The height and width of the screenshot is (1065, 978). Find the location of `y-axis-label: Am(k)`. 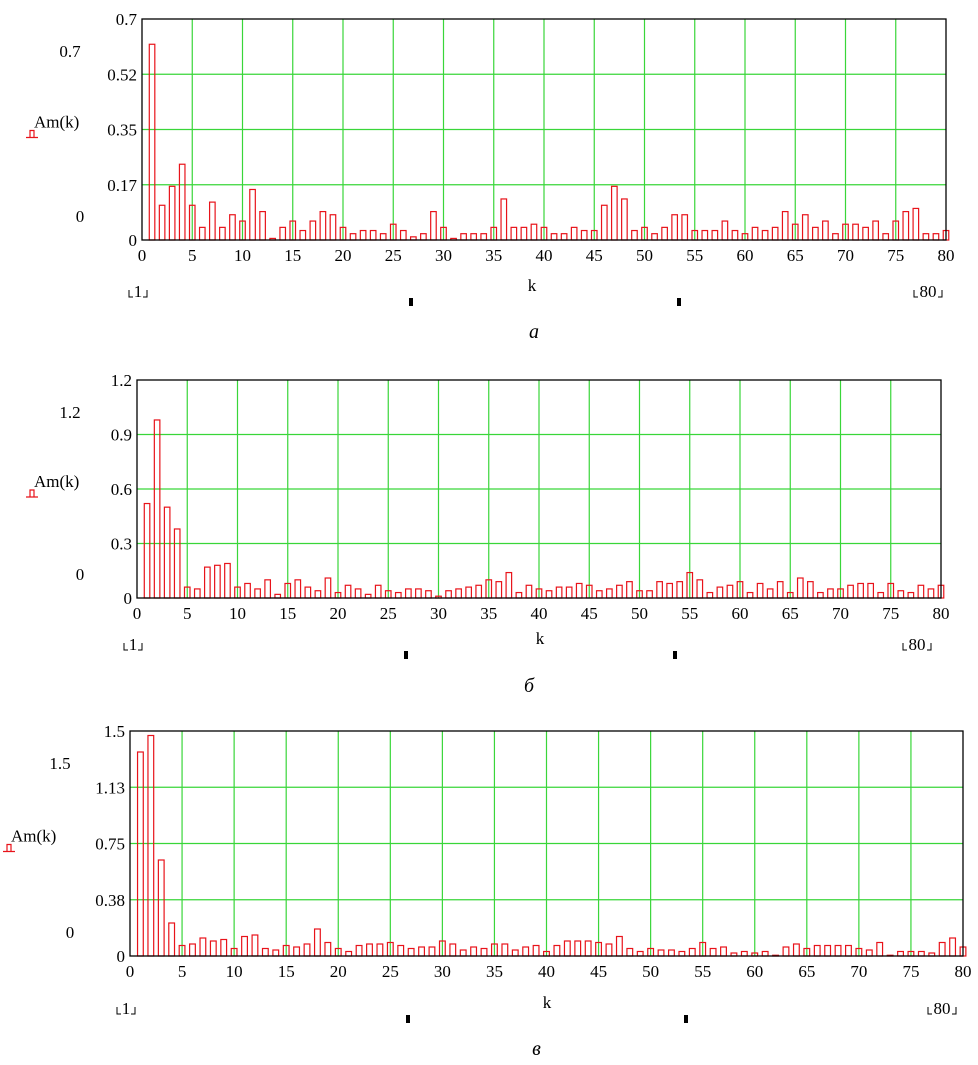

y-axis-label: Am(k) is located at coordinates (33, 836).